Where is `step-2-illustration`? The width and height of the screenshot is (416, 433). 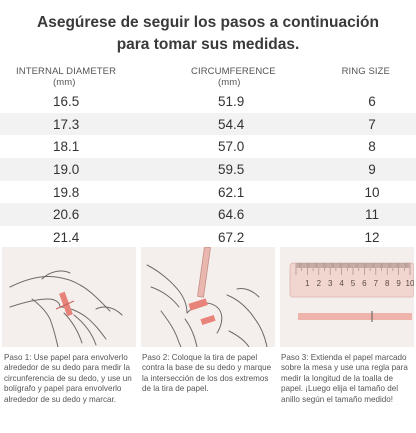
step-2-illustration is located at coordinates (208, 297).